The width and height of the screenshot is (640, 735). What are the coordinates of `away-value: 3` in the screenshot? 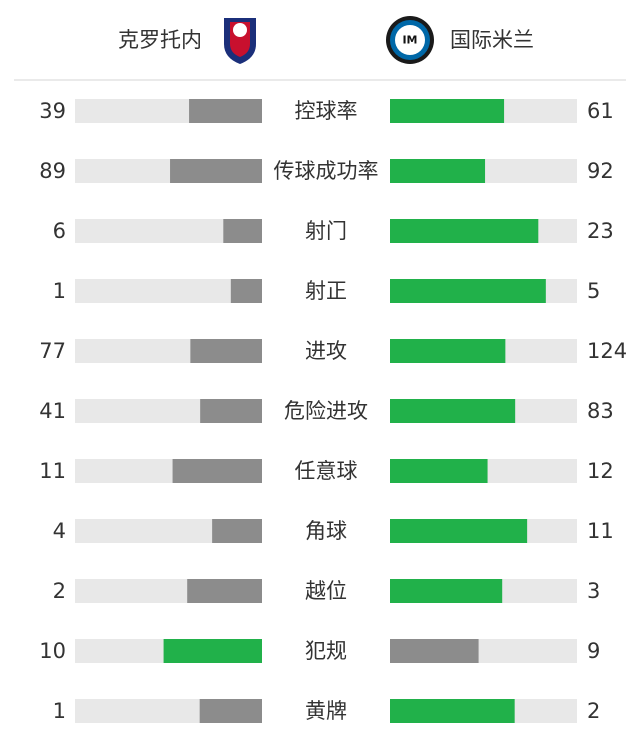 It's located at (593, 591).